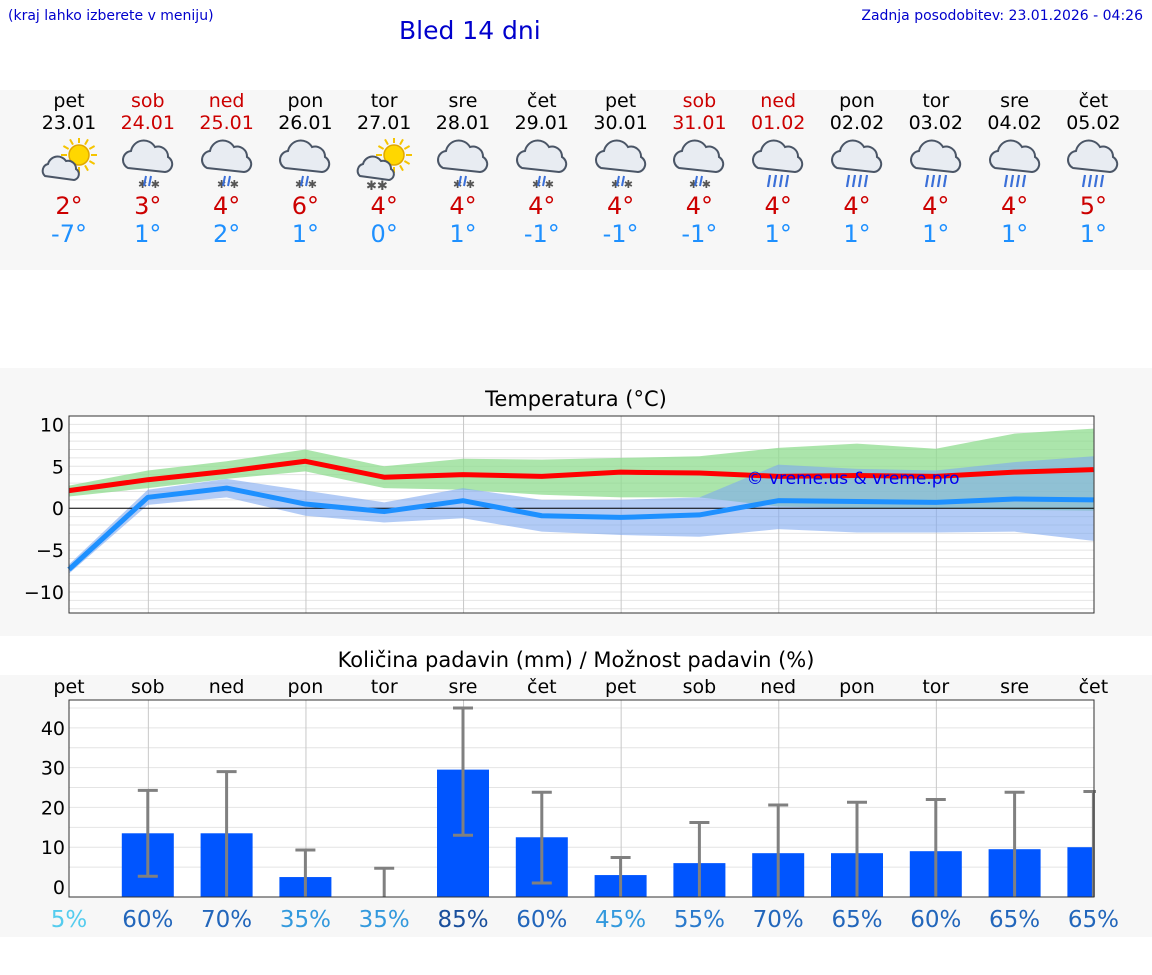  I want to click on day-column: pon 02.02 4° 1°, so click(857, 169).